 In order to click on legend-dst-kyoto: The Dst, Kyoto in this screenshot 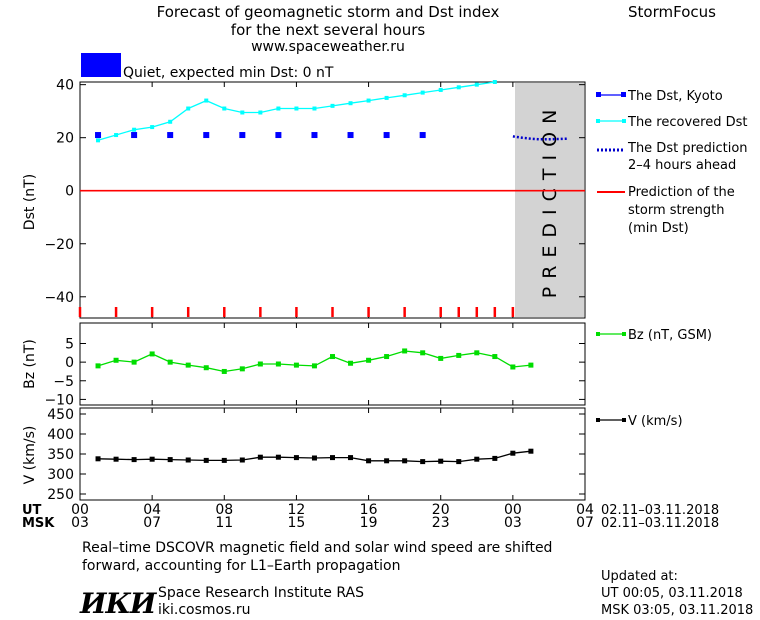, I will do `click(659, 96)`.